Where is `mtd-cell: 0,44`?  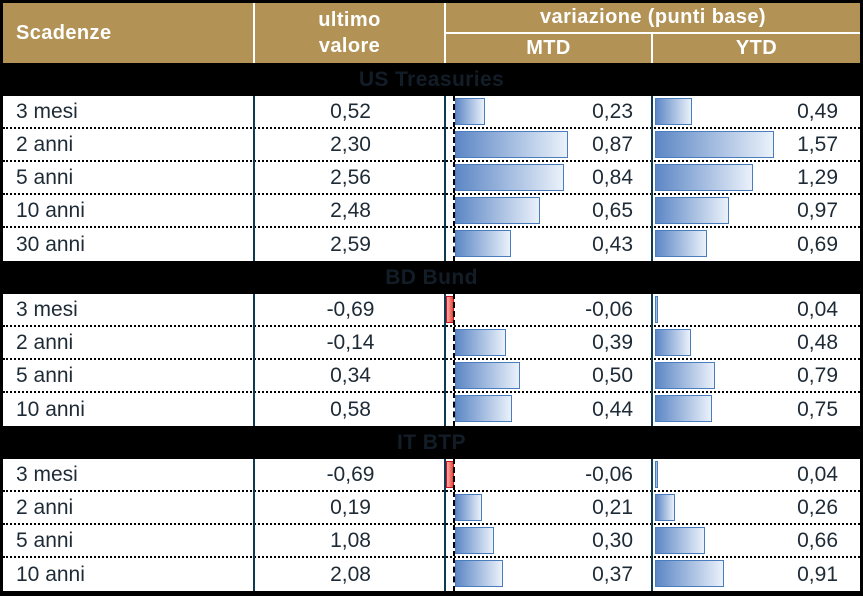 mtd-cell: 0,44 is located at coordinates (549, 409).